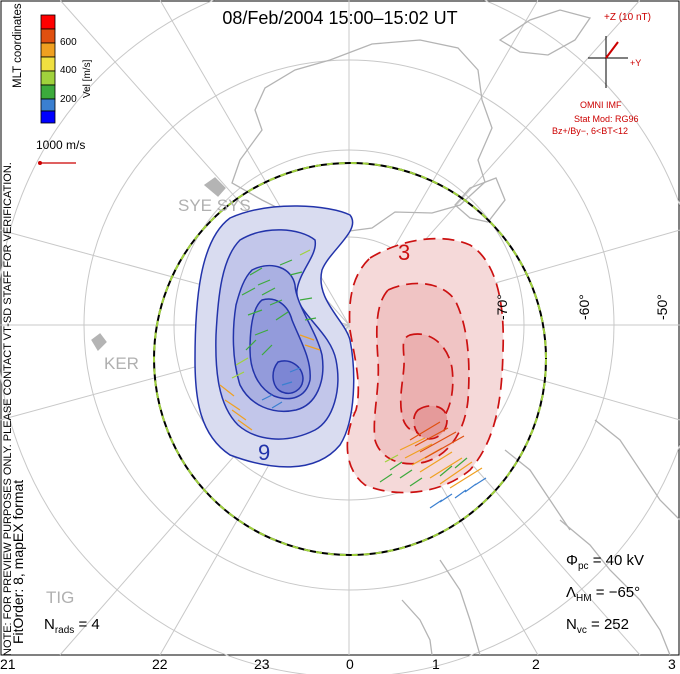 The image size is (680, 674). I want to click on latitude-label-70: -70°, so click(502, 307).